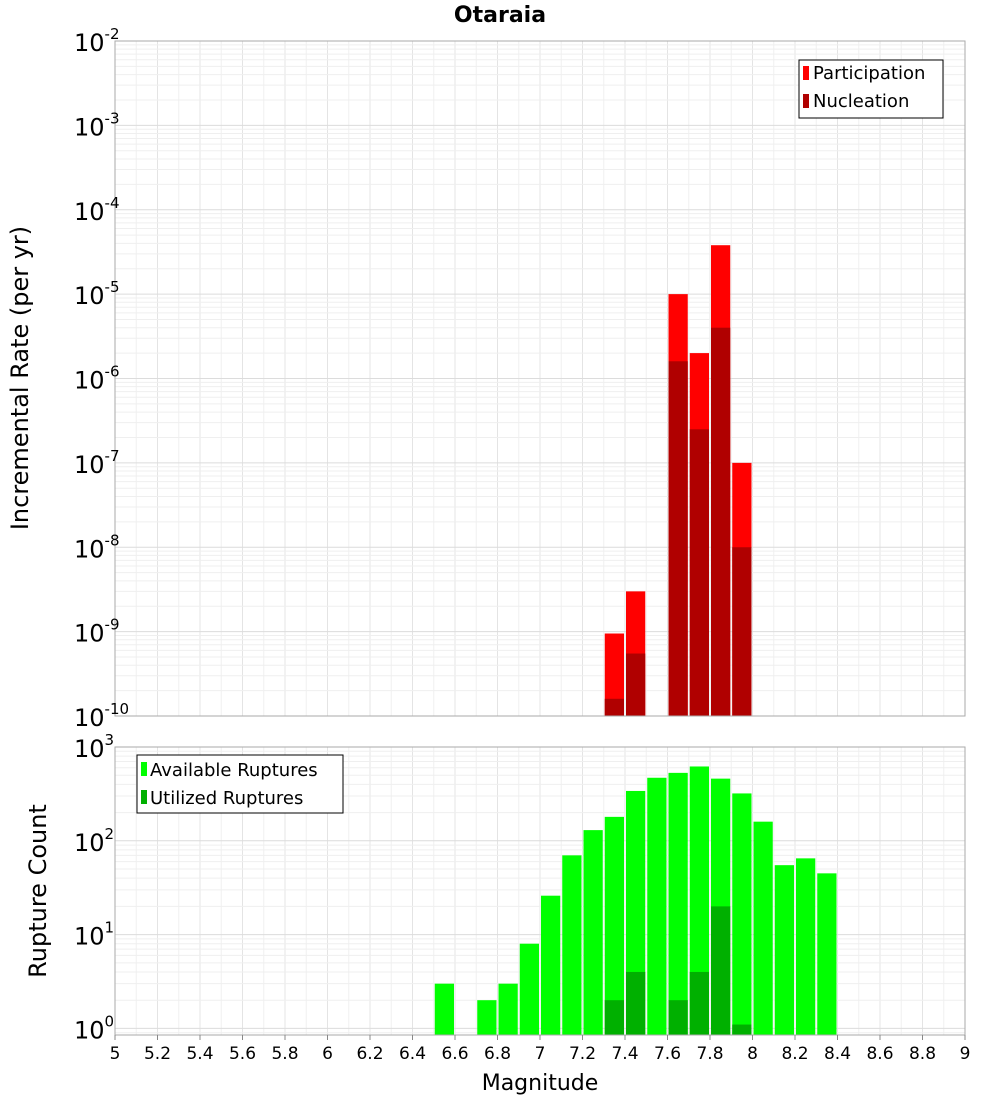 This screenshot has height=1100, width=1000. What do you see at coordinates (97, 210) in the screenshot?
I see `top-y-tick-label: 10⁻⁴` at bounding box center [97, 210].